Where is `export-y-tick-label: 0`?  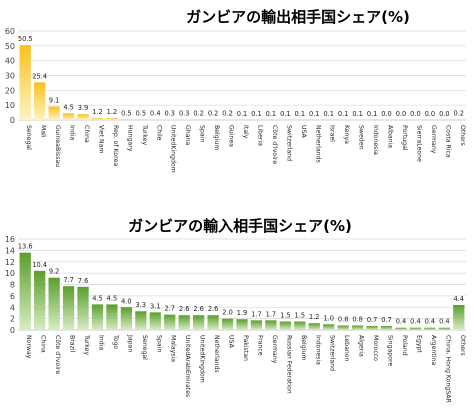
export-y-tick-label: 0 is located at coordinates (12, 120).